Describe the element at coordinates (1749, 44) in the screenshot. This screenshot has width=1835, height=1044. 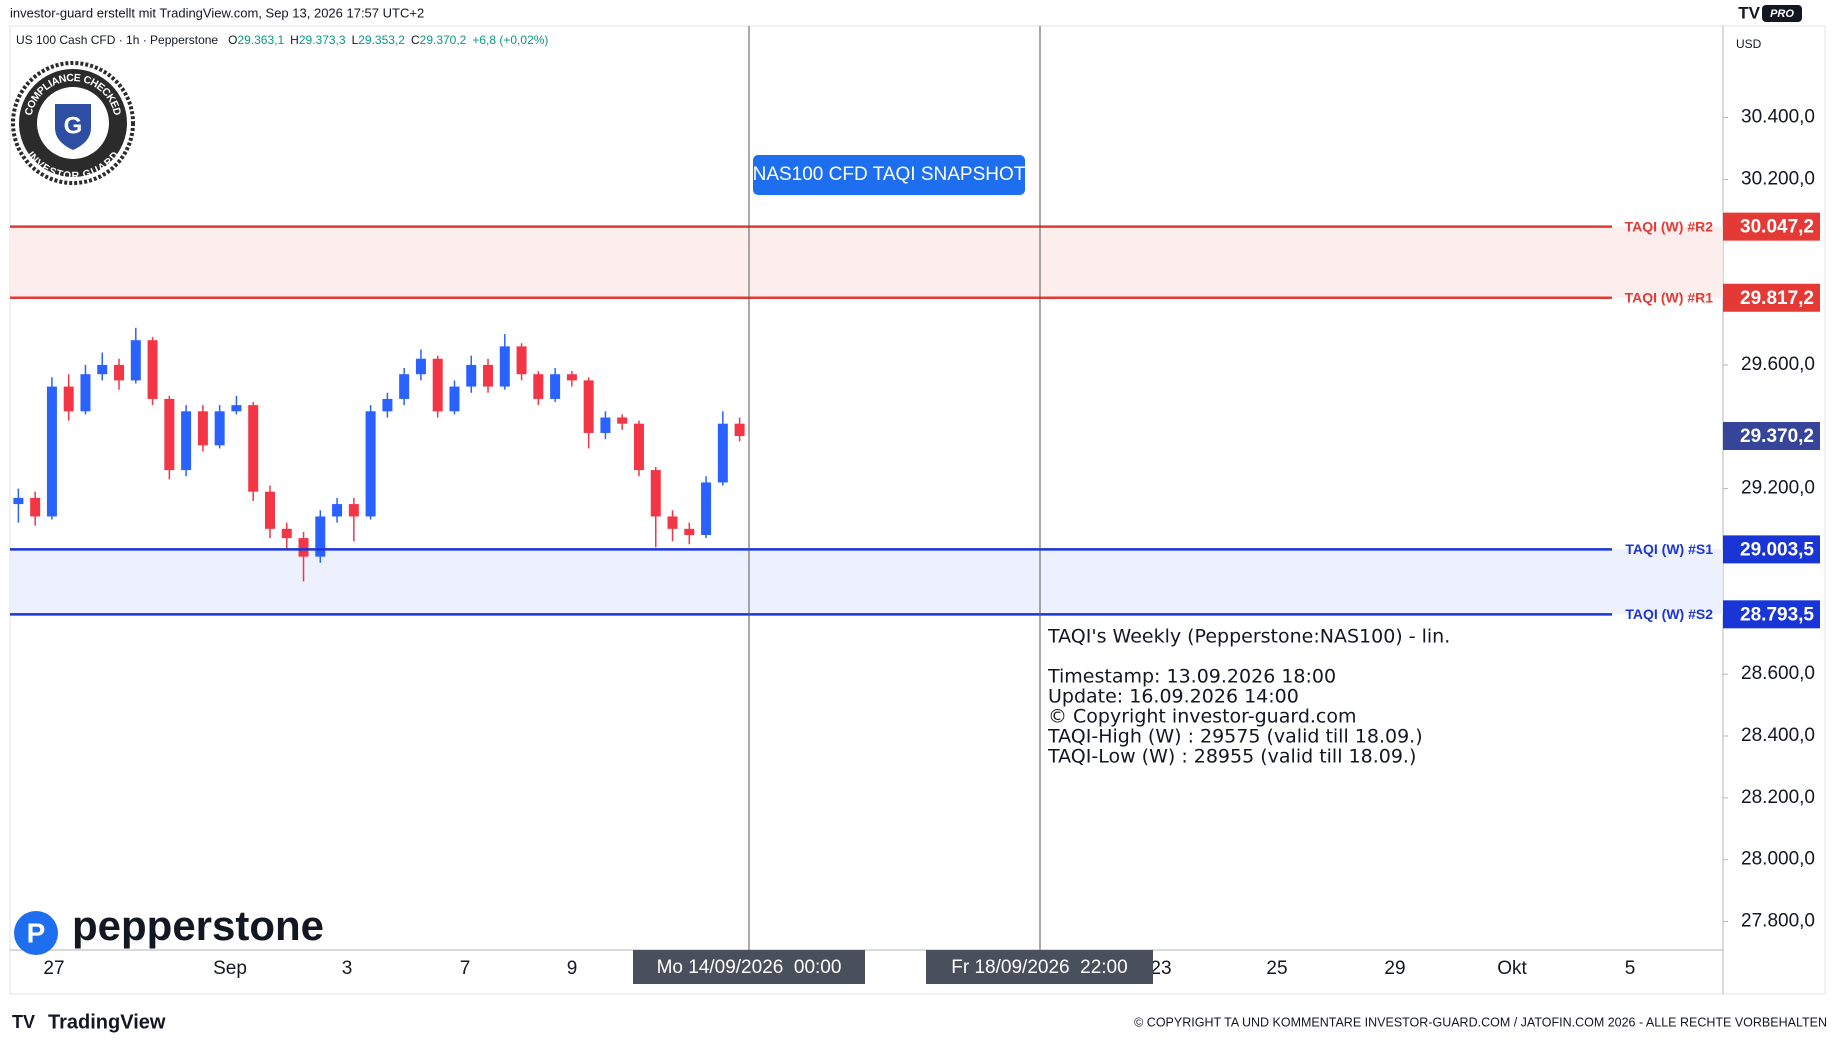
I see `currency: USD` at that location.